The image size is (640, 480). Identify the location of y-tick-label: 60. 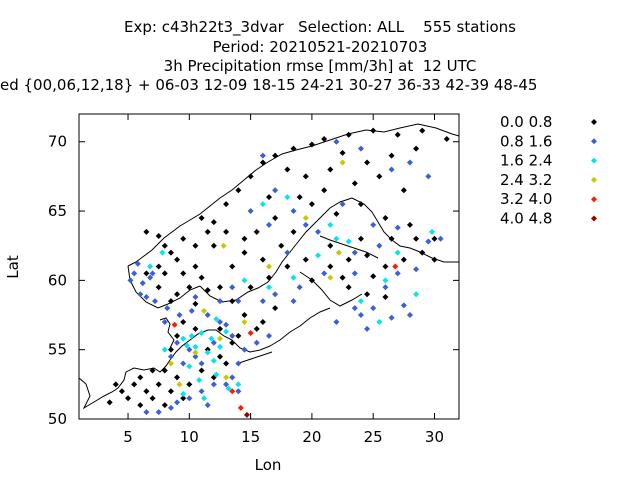
(57, 280).